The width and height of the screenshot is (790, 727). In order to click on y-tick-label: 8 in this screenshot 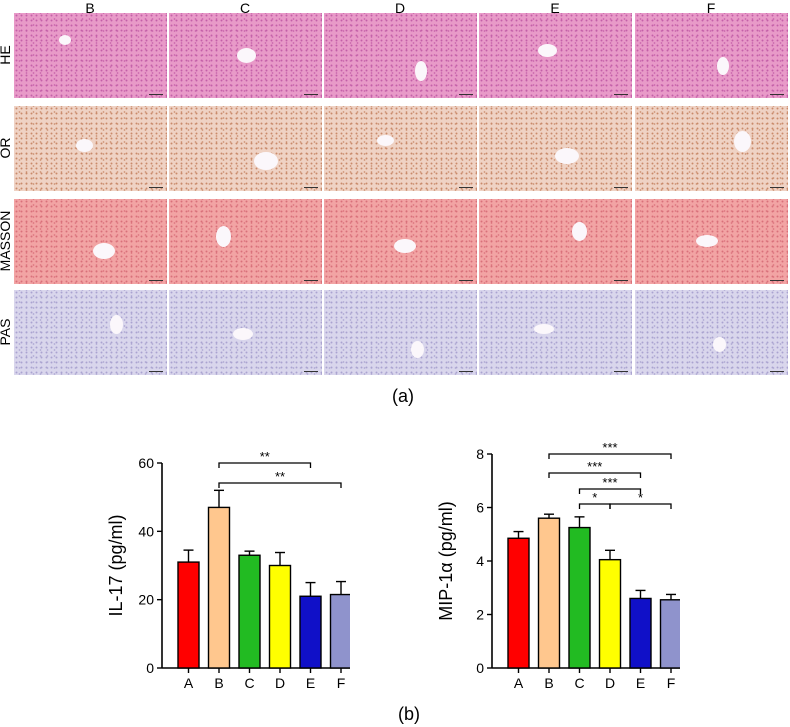, I will do `click(480, 454)`.